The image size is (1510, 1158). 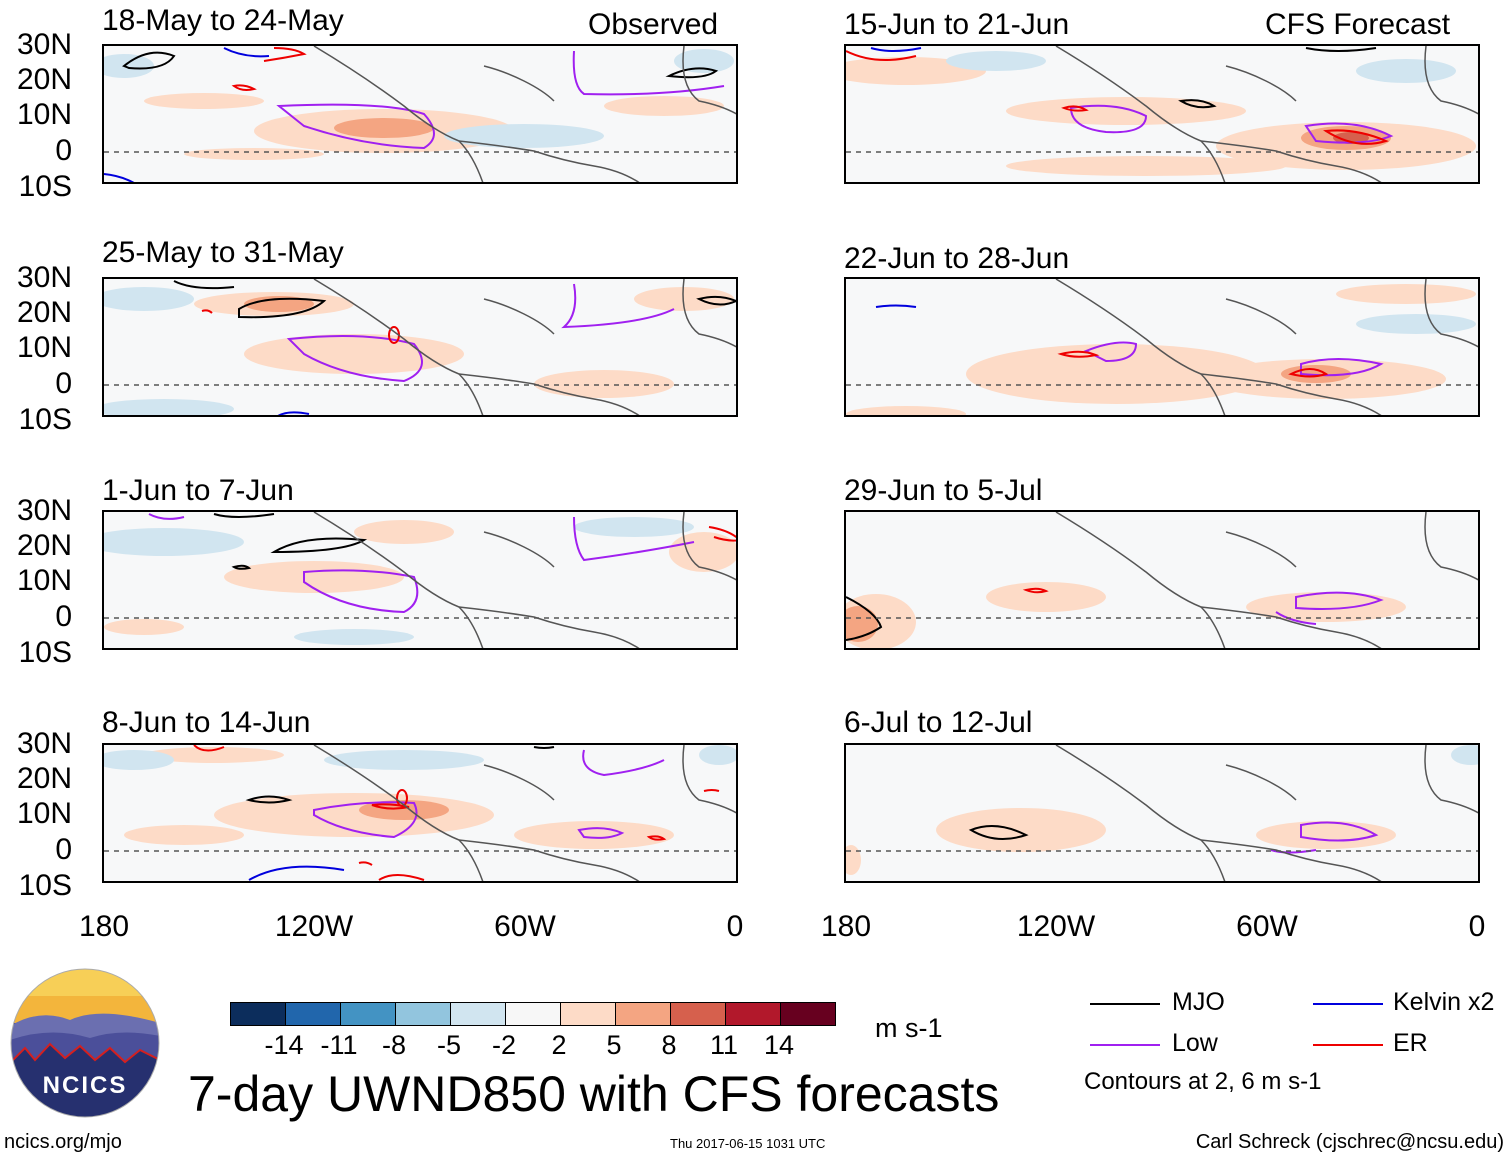 What do you see at coordinates (1125, 1004) in the screenshot?
I see `legend-swatch-mjo` at bounding box center [1125, 1004].